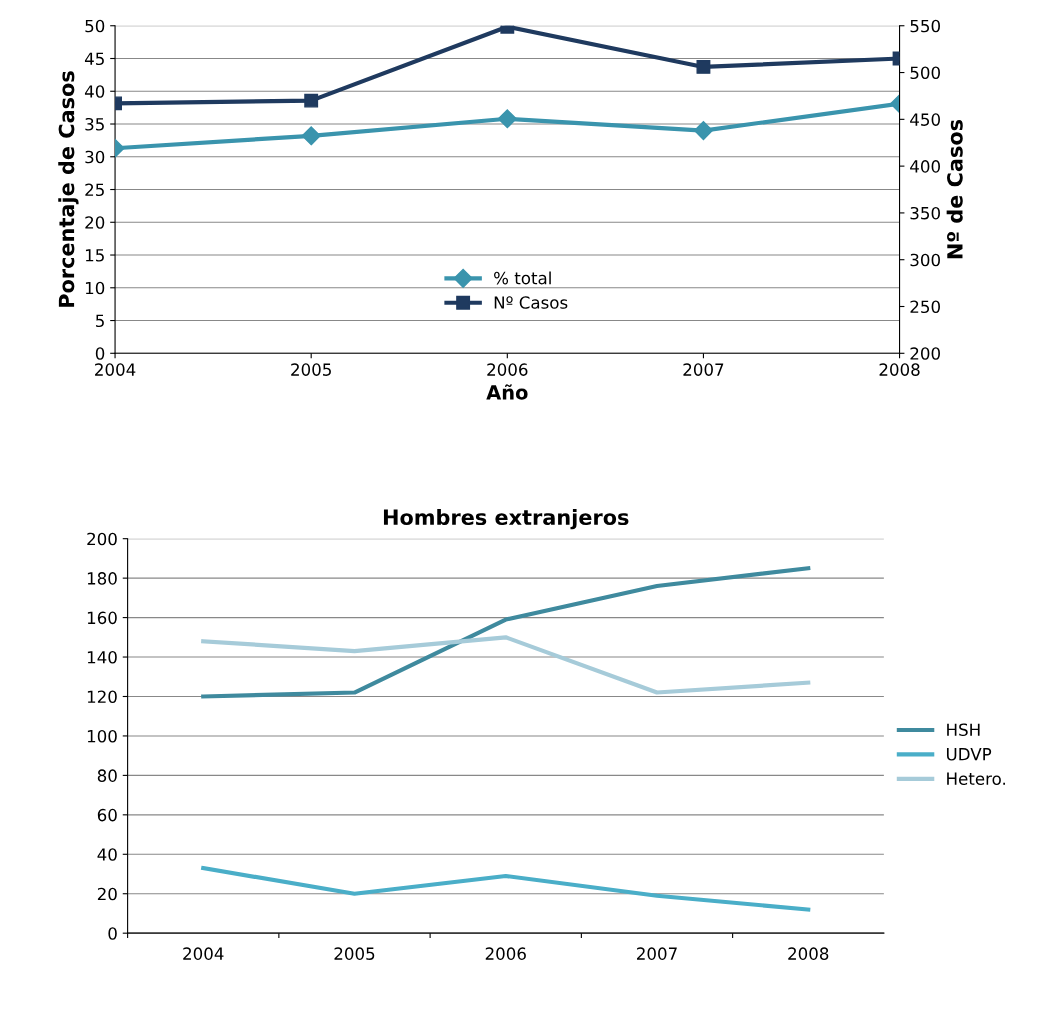 The image size is (1046, 1030). I want to click on y2-tick-label: 550, so click(925, 26).